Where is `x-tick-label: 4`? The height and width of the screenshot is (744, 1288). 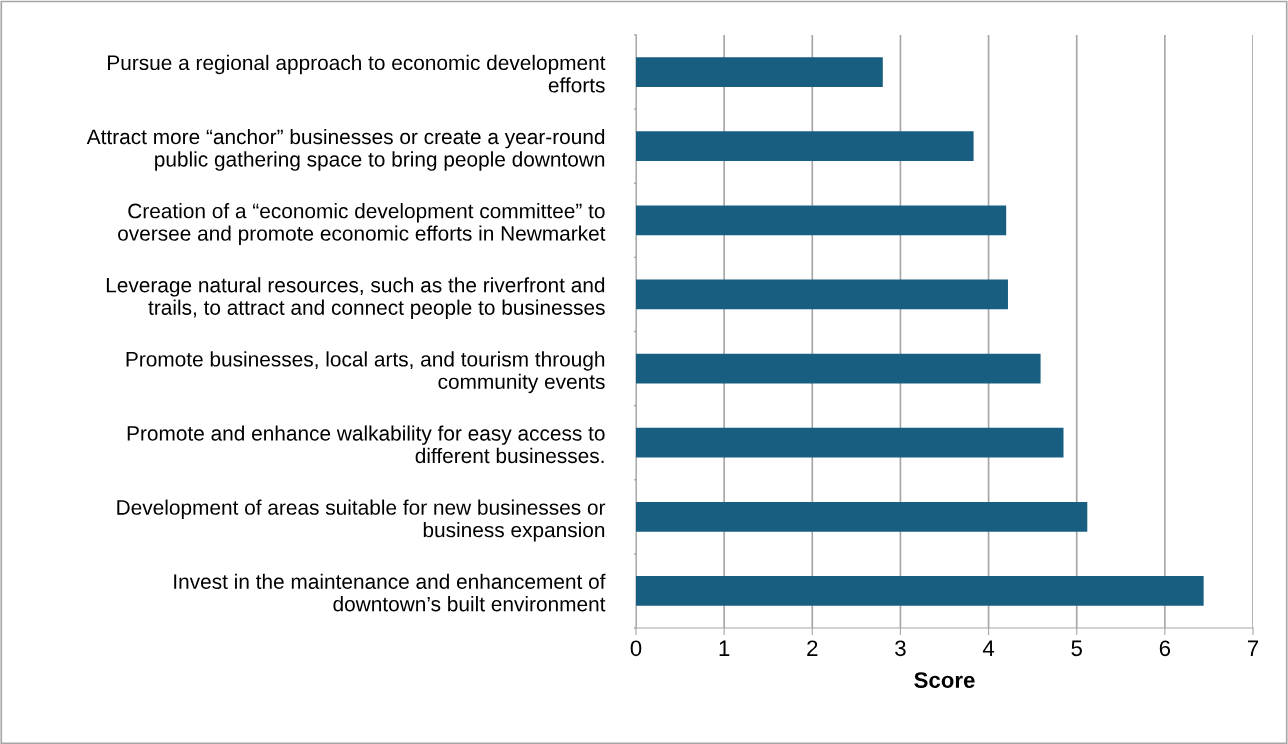
x-tick-label: 4 is located at coordinates (988, 648).